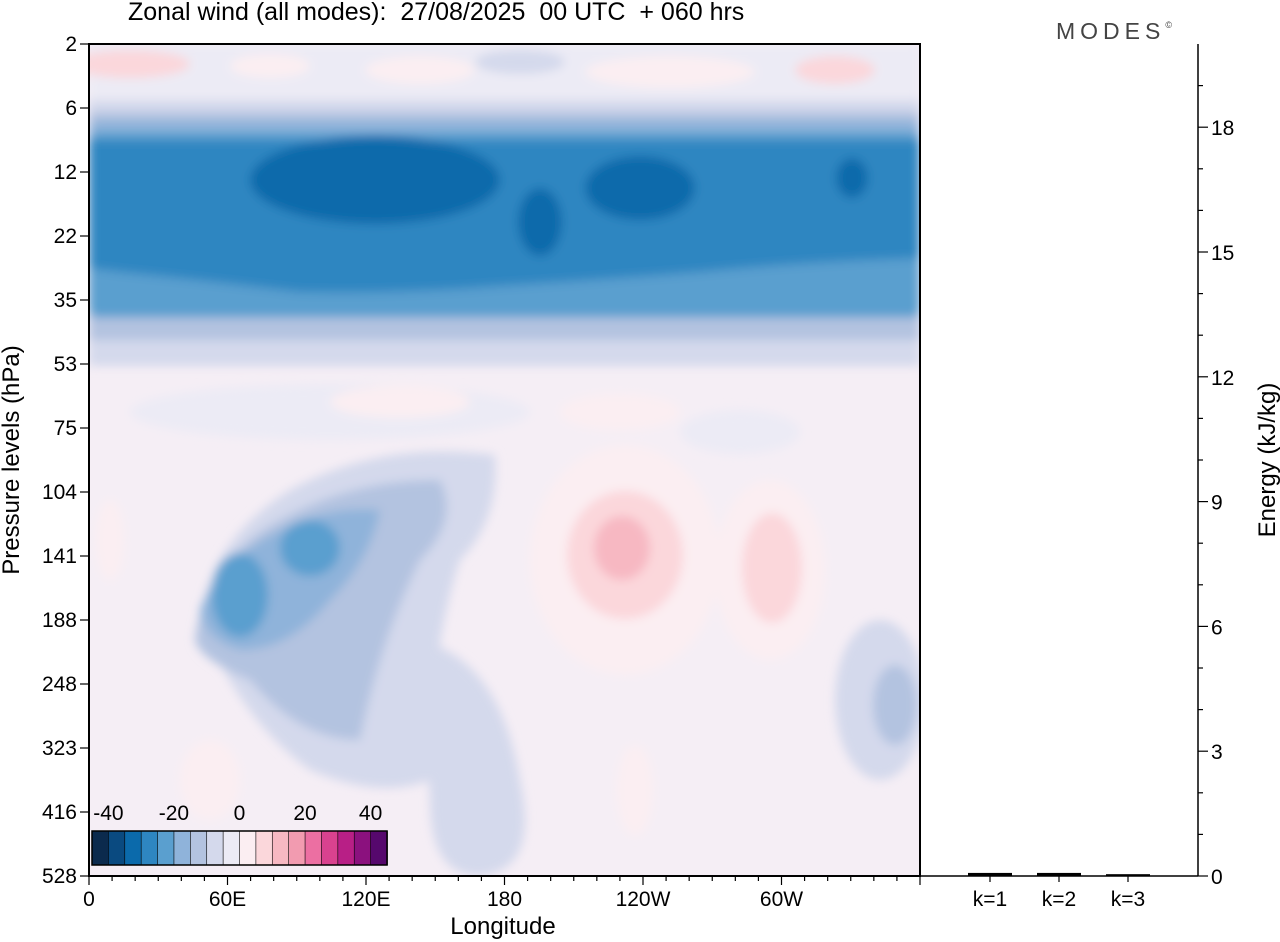  Describe the element at coordinates (59, 492) in the screenshot. I see `y-tick-label: 104` at that location.